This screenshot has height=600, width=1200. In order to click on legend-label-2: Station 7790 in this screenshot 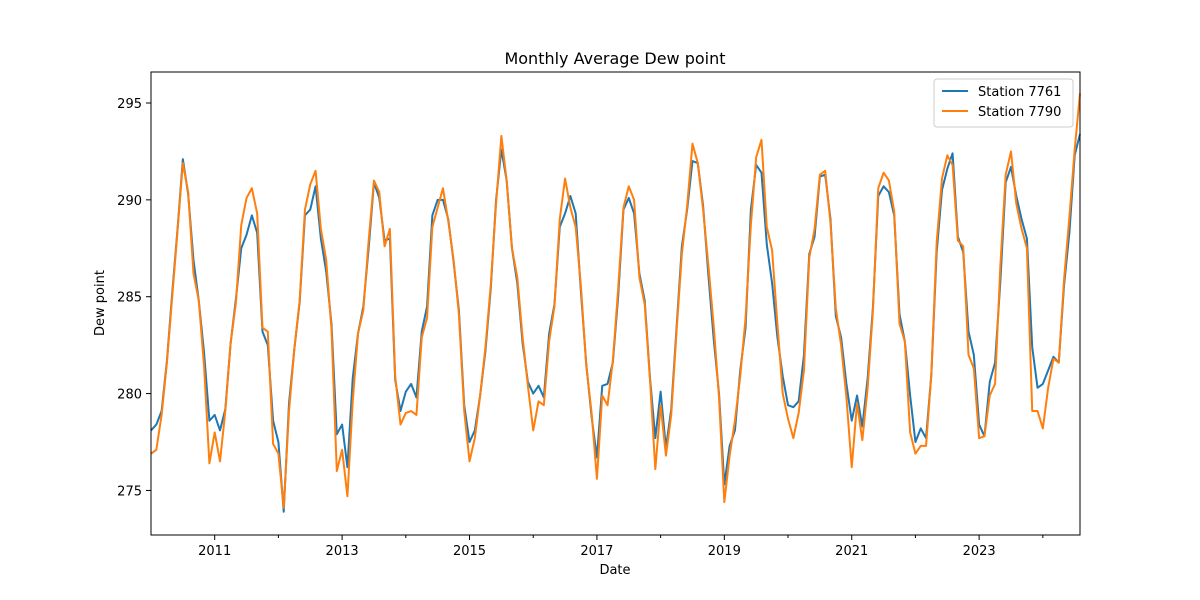, I will do `click(1019, 112)`.